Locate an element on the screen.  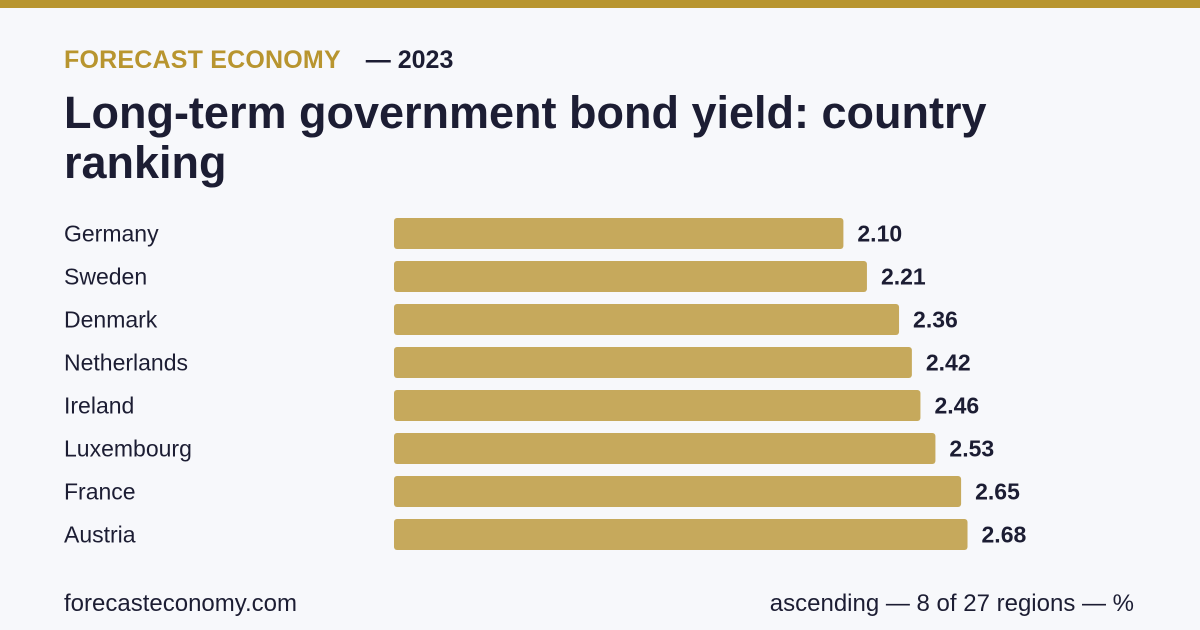
category-label: Sweden is located at coordinates (105, 277).